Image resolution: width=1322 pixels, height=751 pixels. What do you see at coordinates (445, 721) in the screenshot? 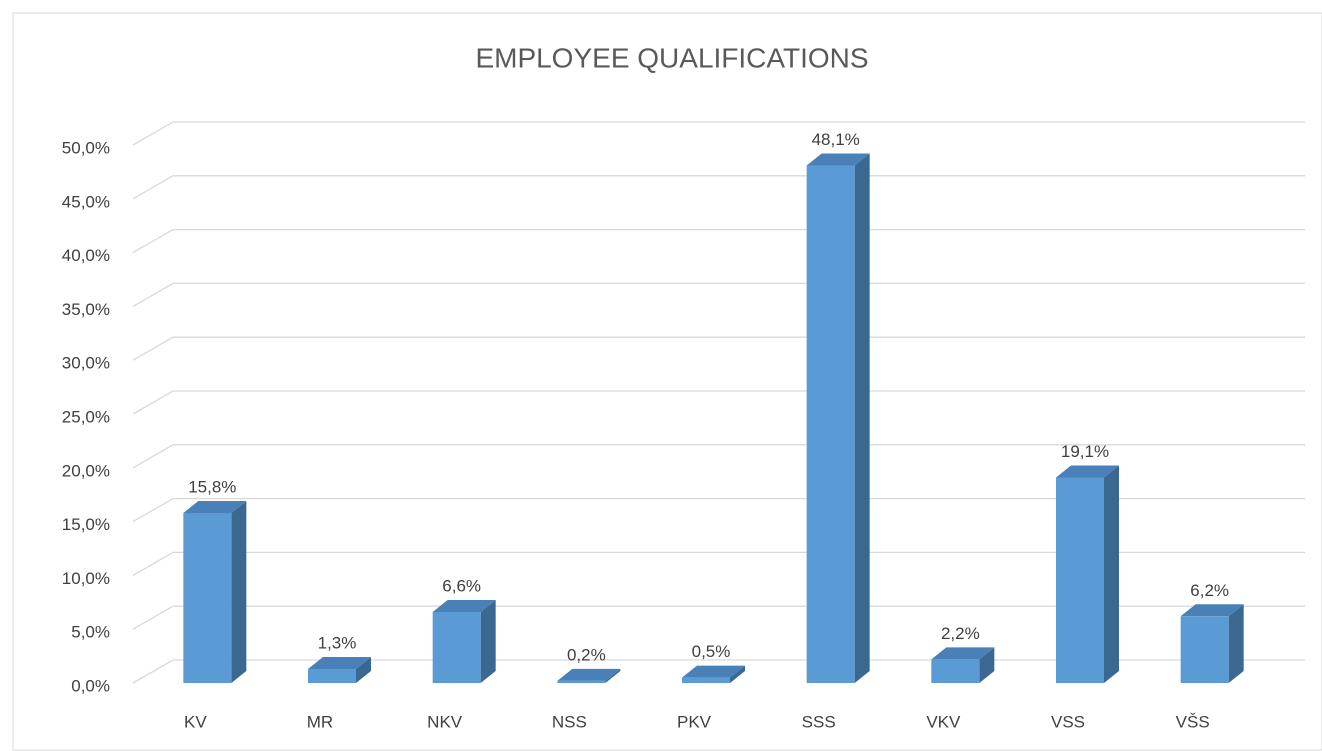
I see `x-tick-label: NKV` at bounding box center [445, 721].